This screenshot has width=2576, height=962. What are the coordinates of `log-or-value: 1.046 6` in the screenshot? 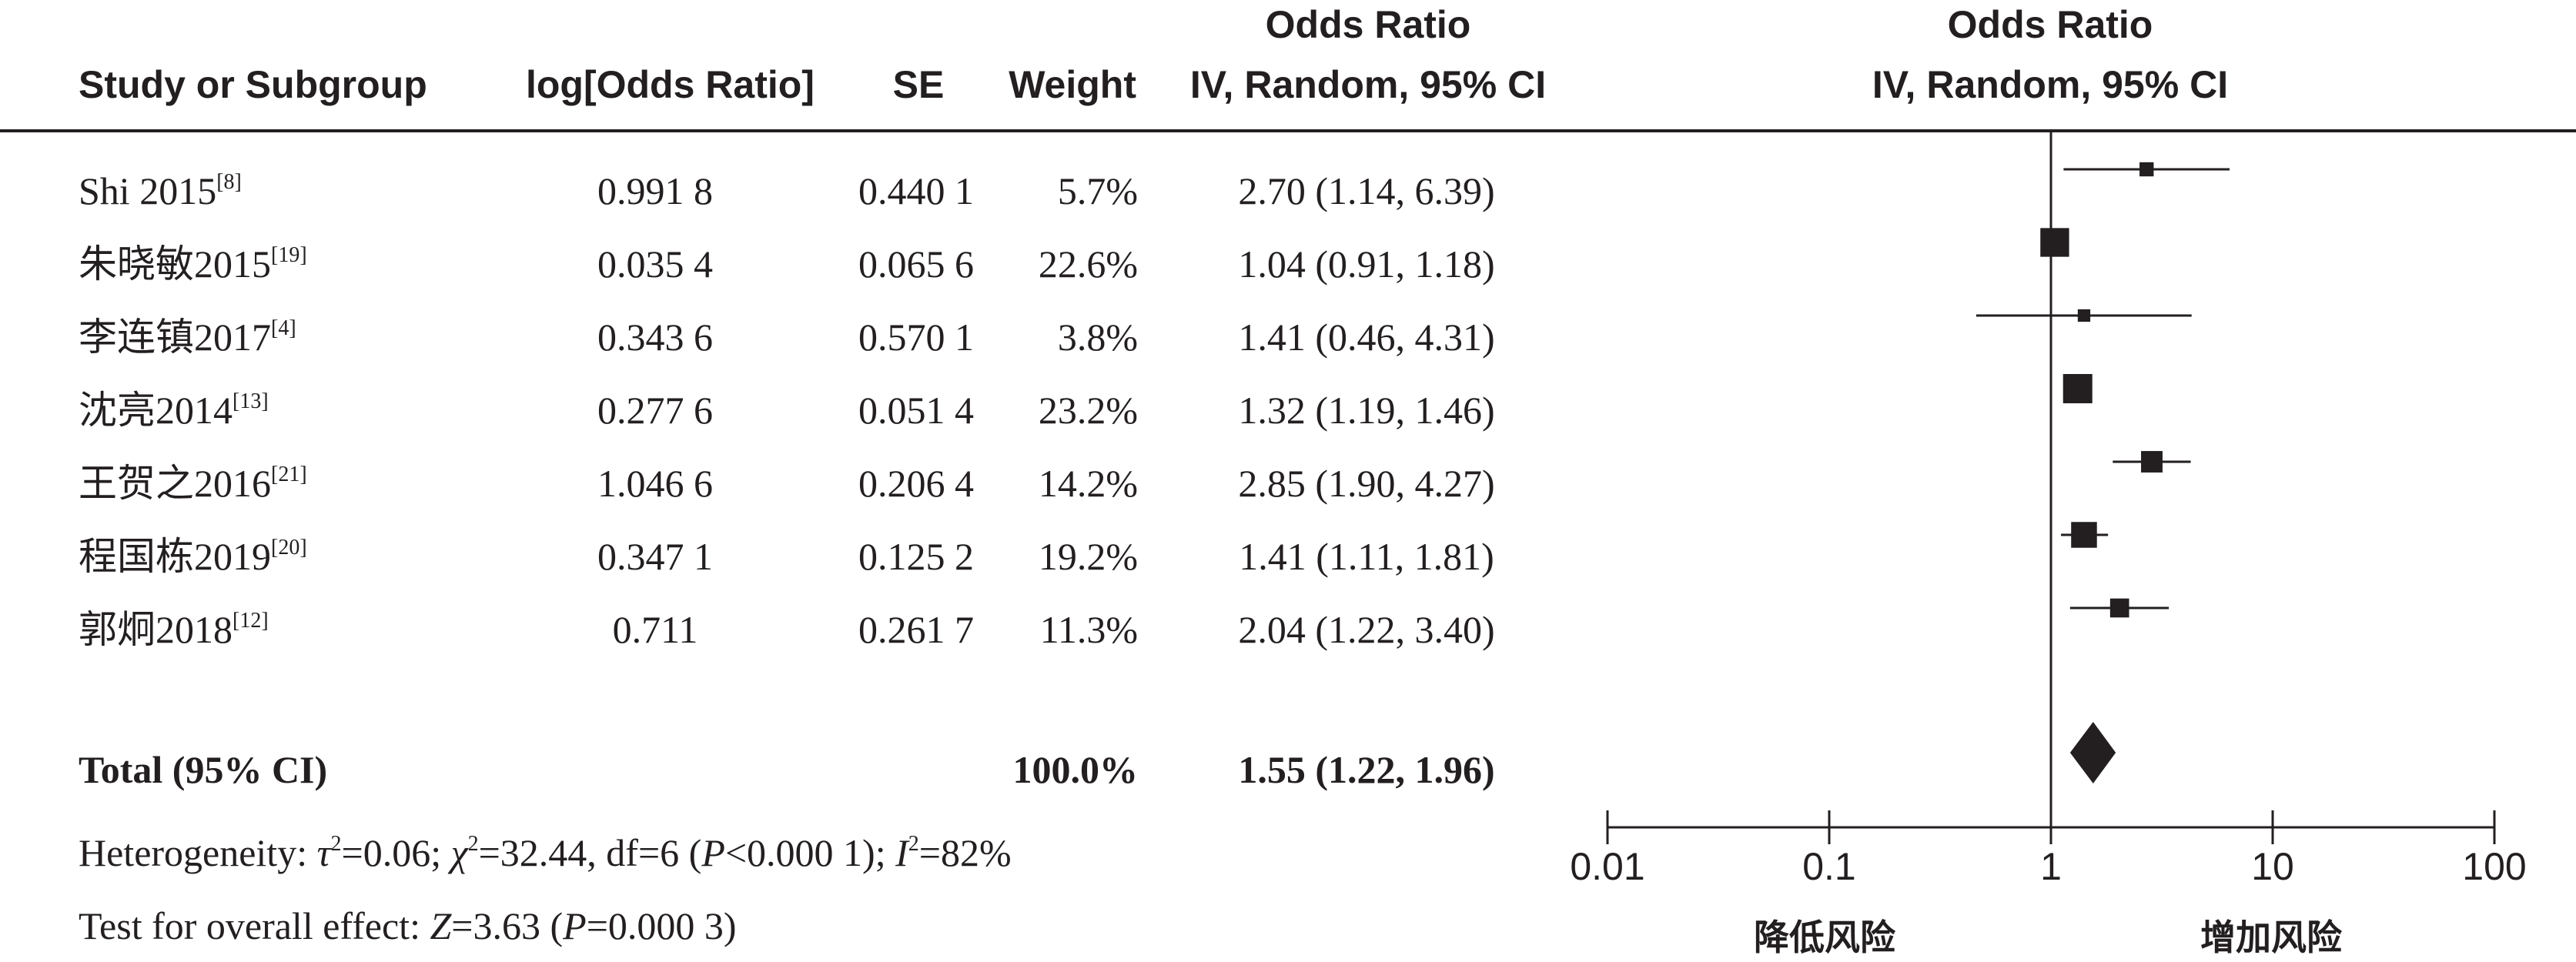 It's located at (655, 483).